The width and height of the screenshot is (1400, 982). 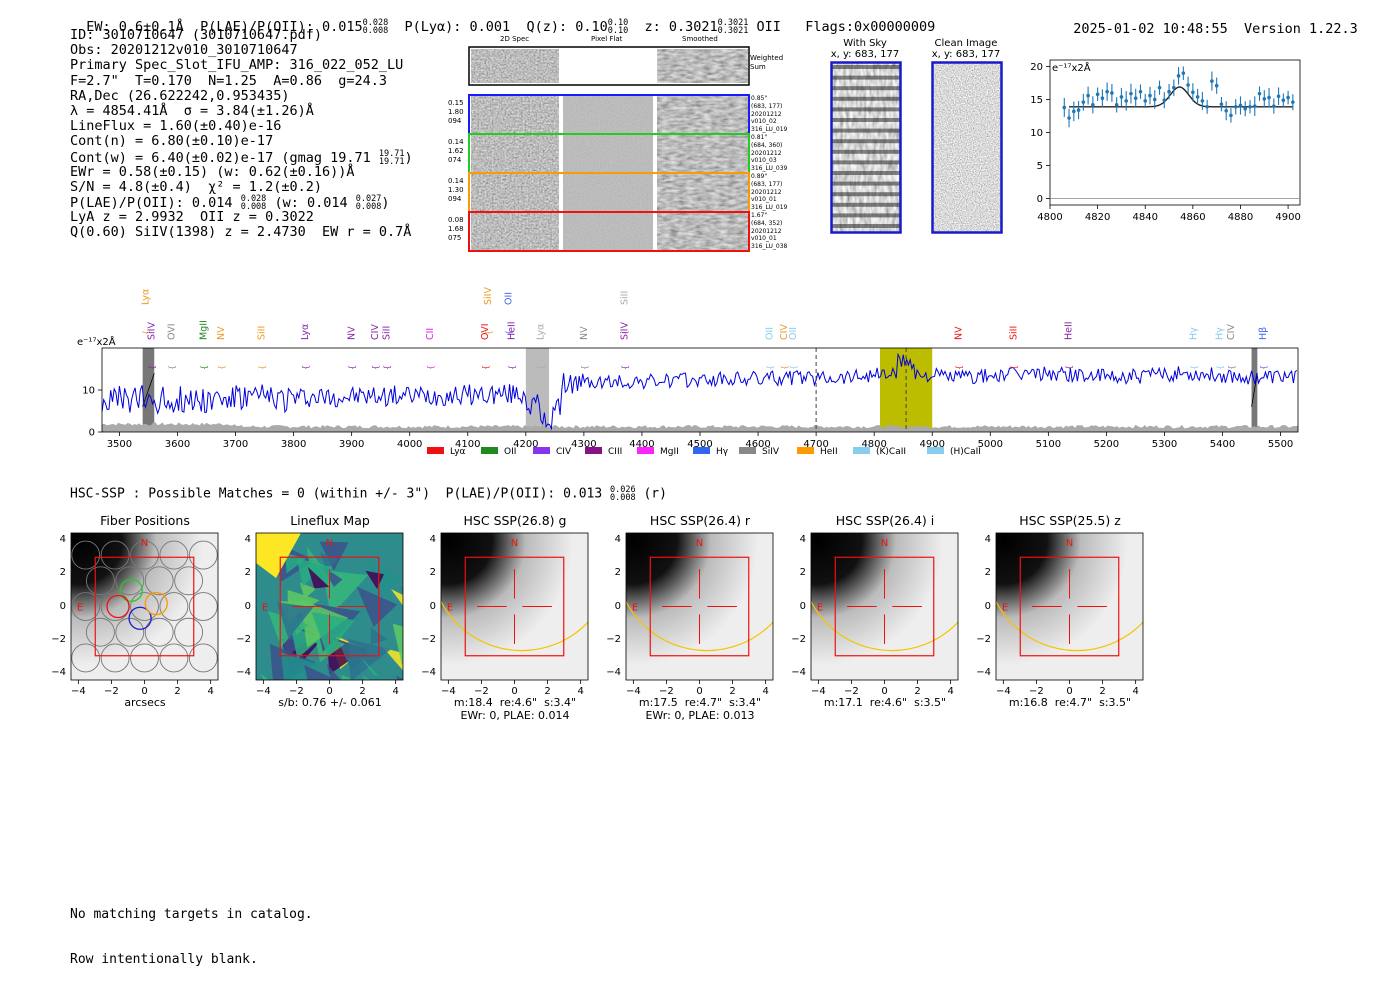 What do you see at coordinates (1220, 348) in the screenshot?
I see `emission-line-label: Hγ {` at bounding box center [1220, 348].